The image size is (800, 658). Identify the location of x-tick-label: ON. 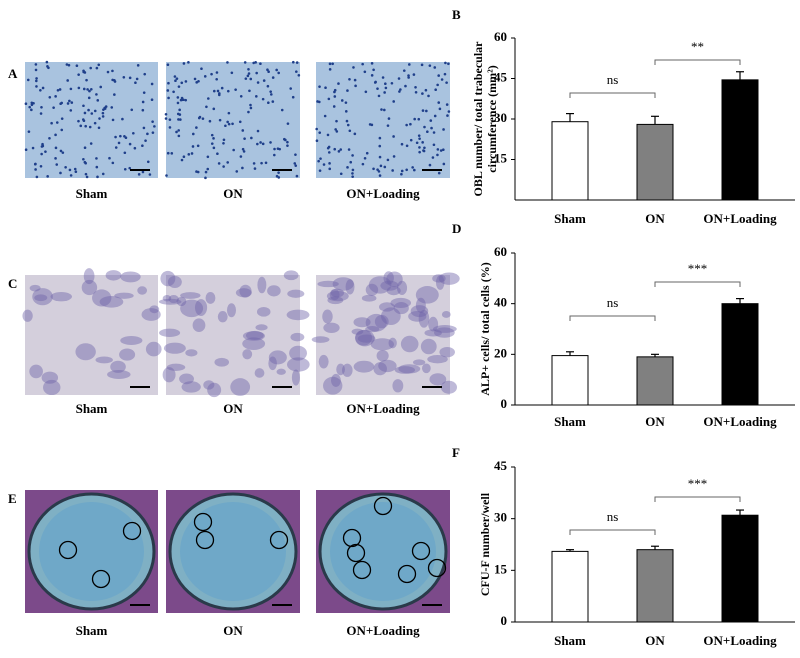
(655, 218).